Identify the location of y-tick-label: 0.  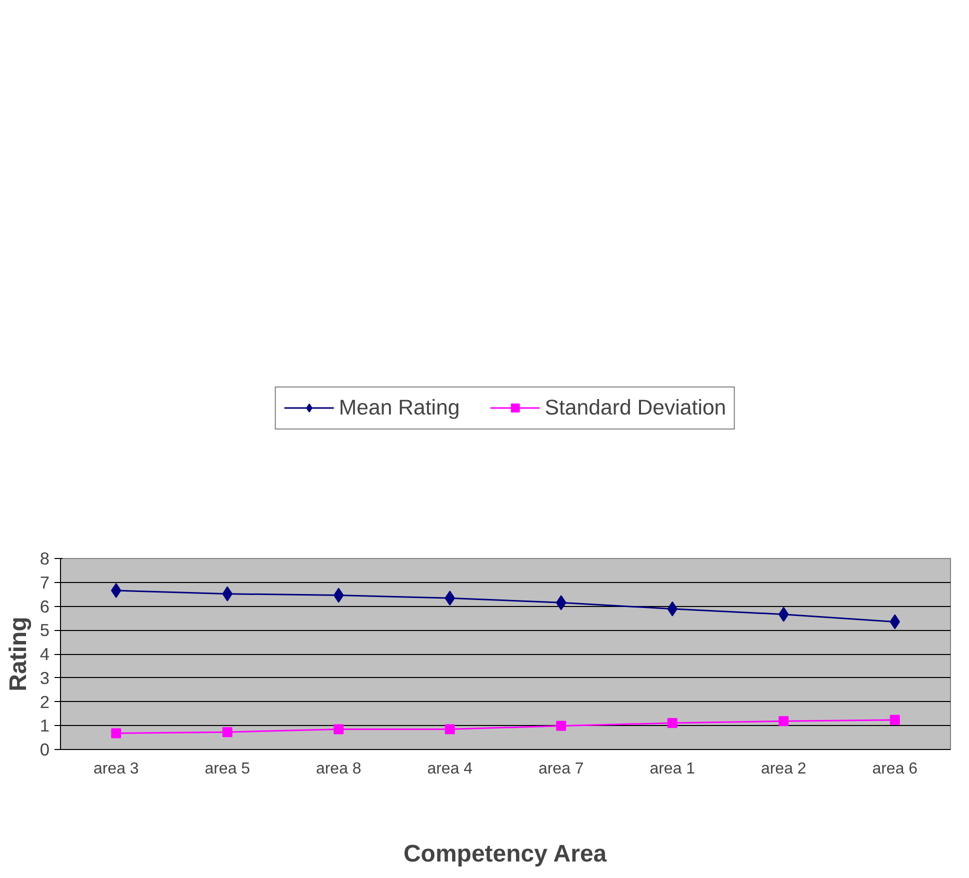
(45, 750).